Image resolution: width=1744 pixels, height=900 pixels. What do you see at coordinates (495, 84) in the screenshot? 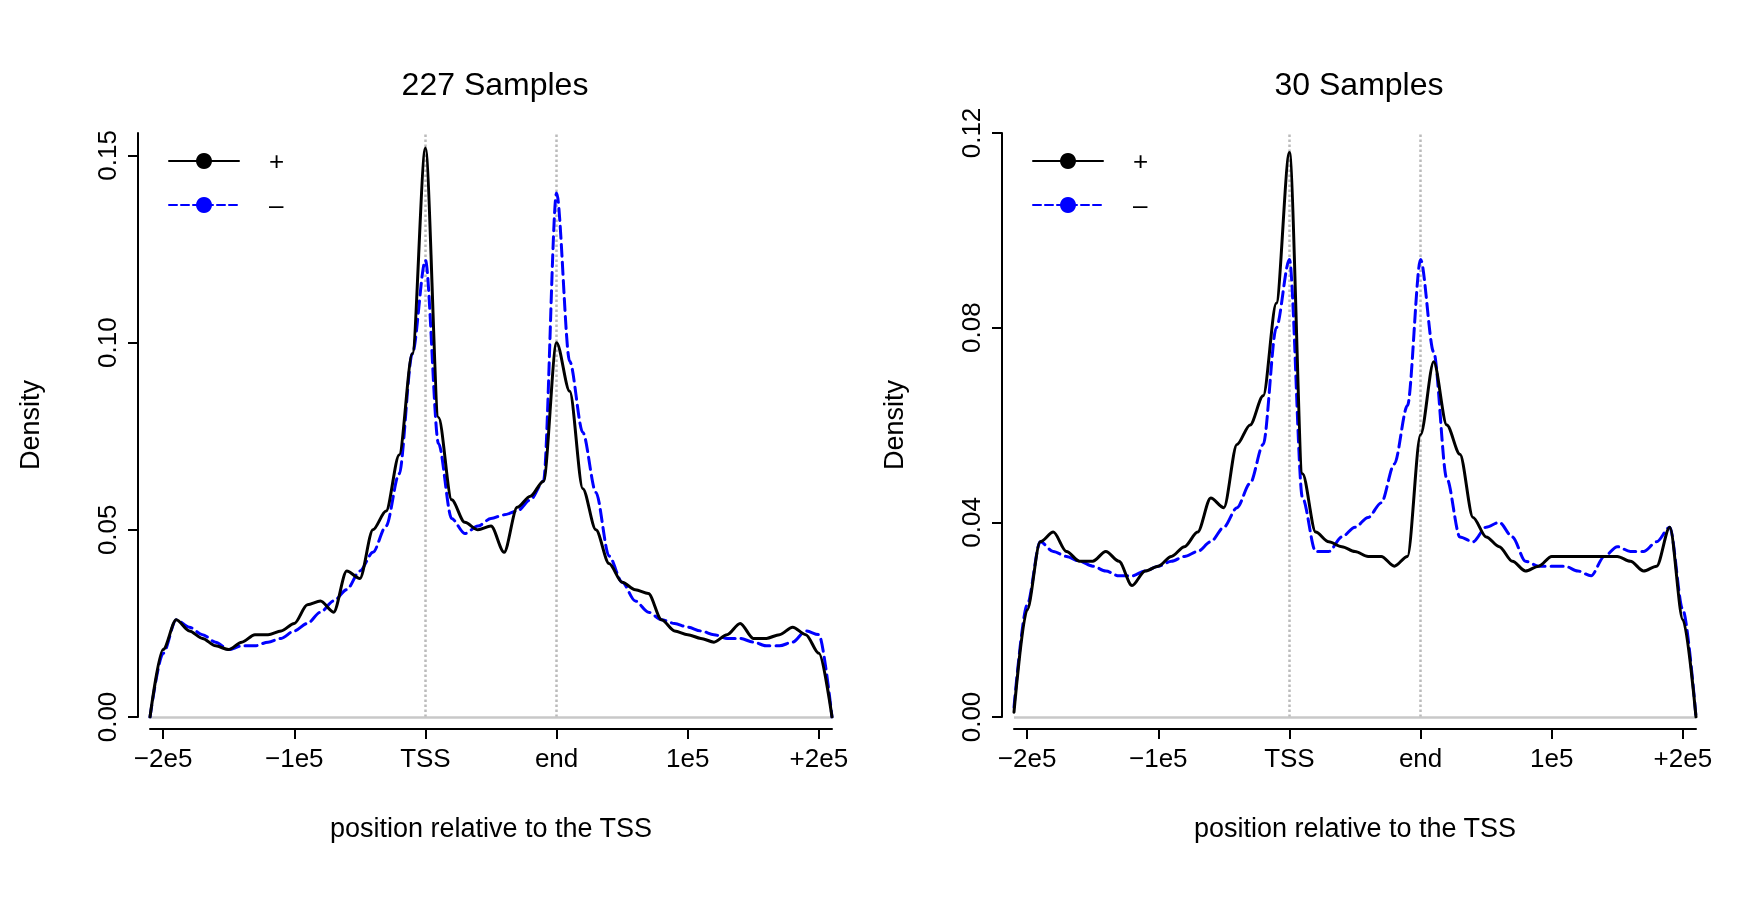
I see `chart-title: 227 Samples` at bounding box center [495, 84].